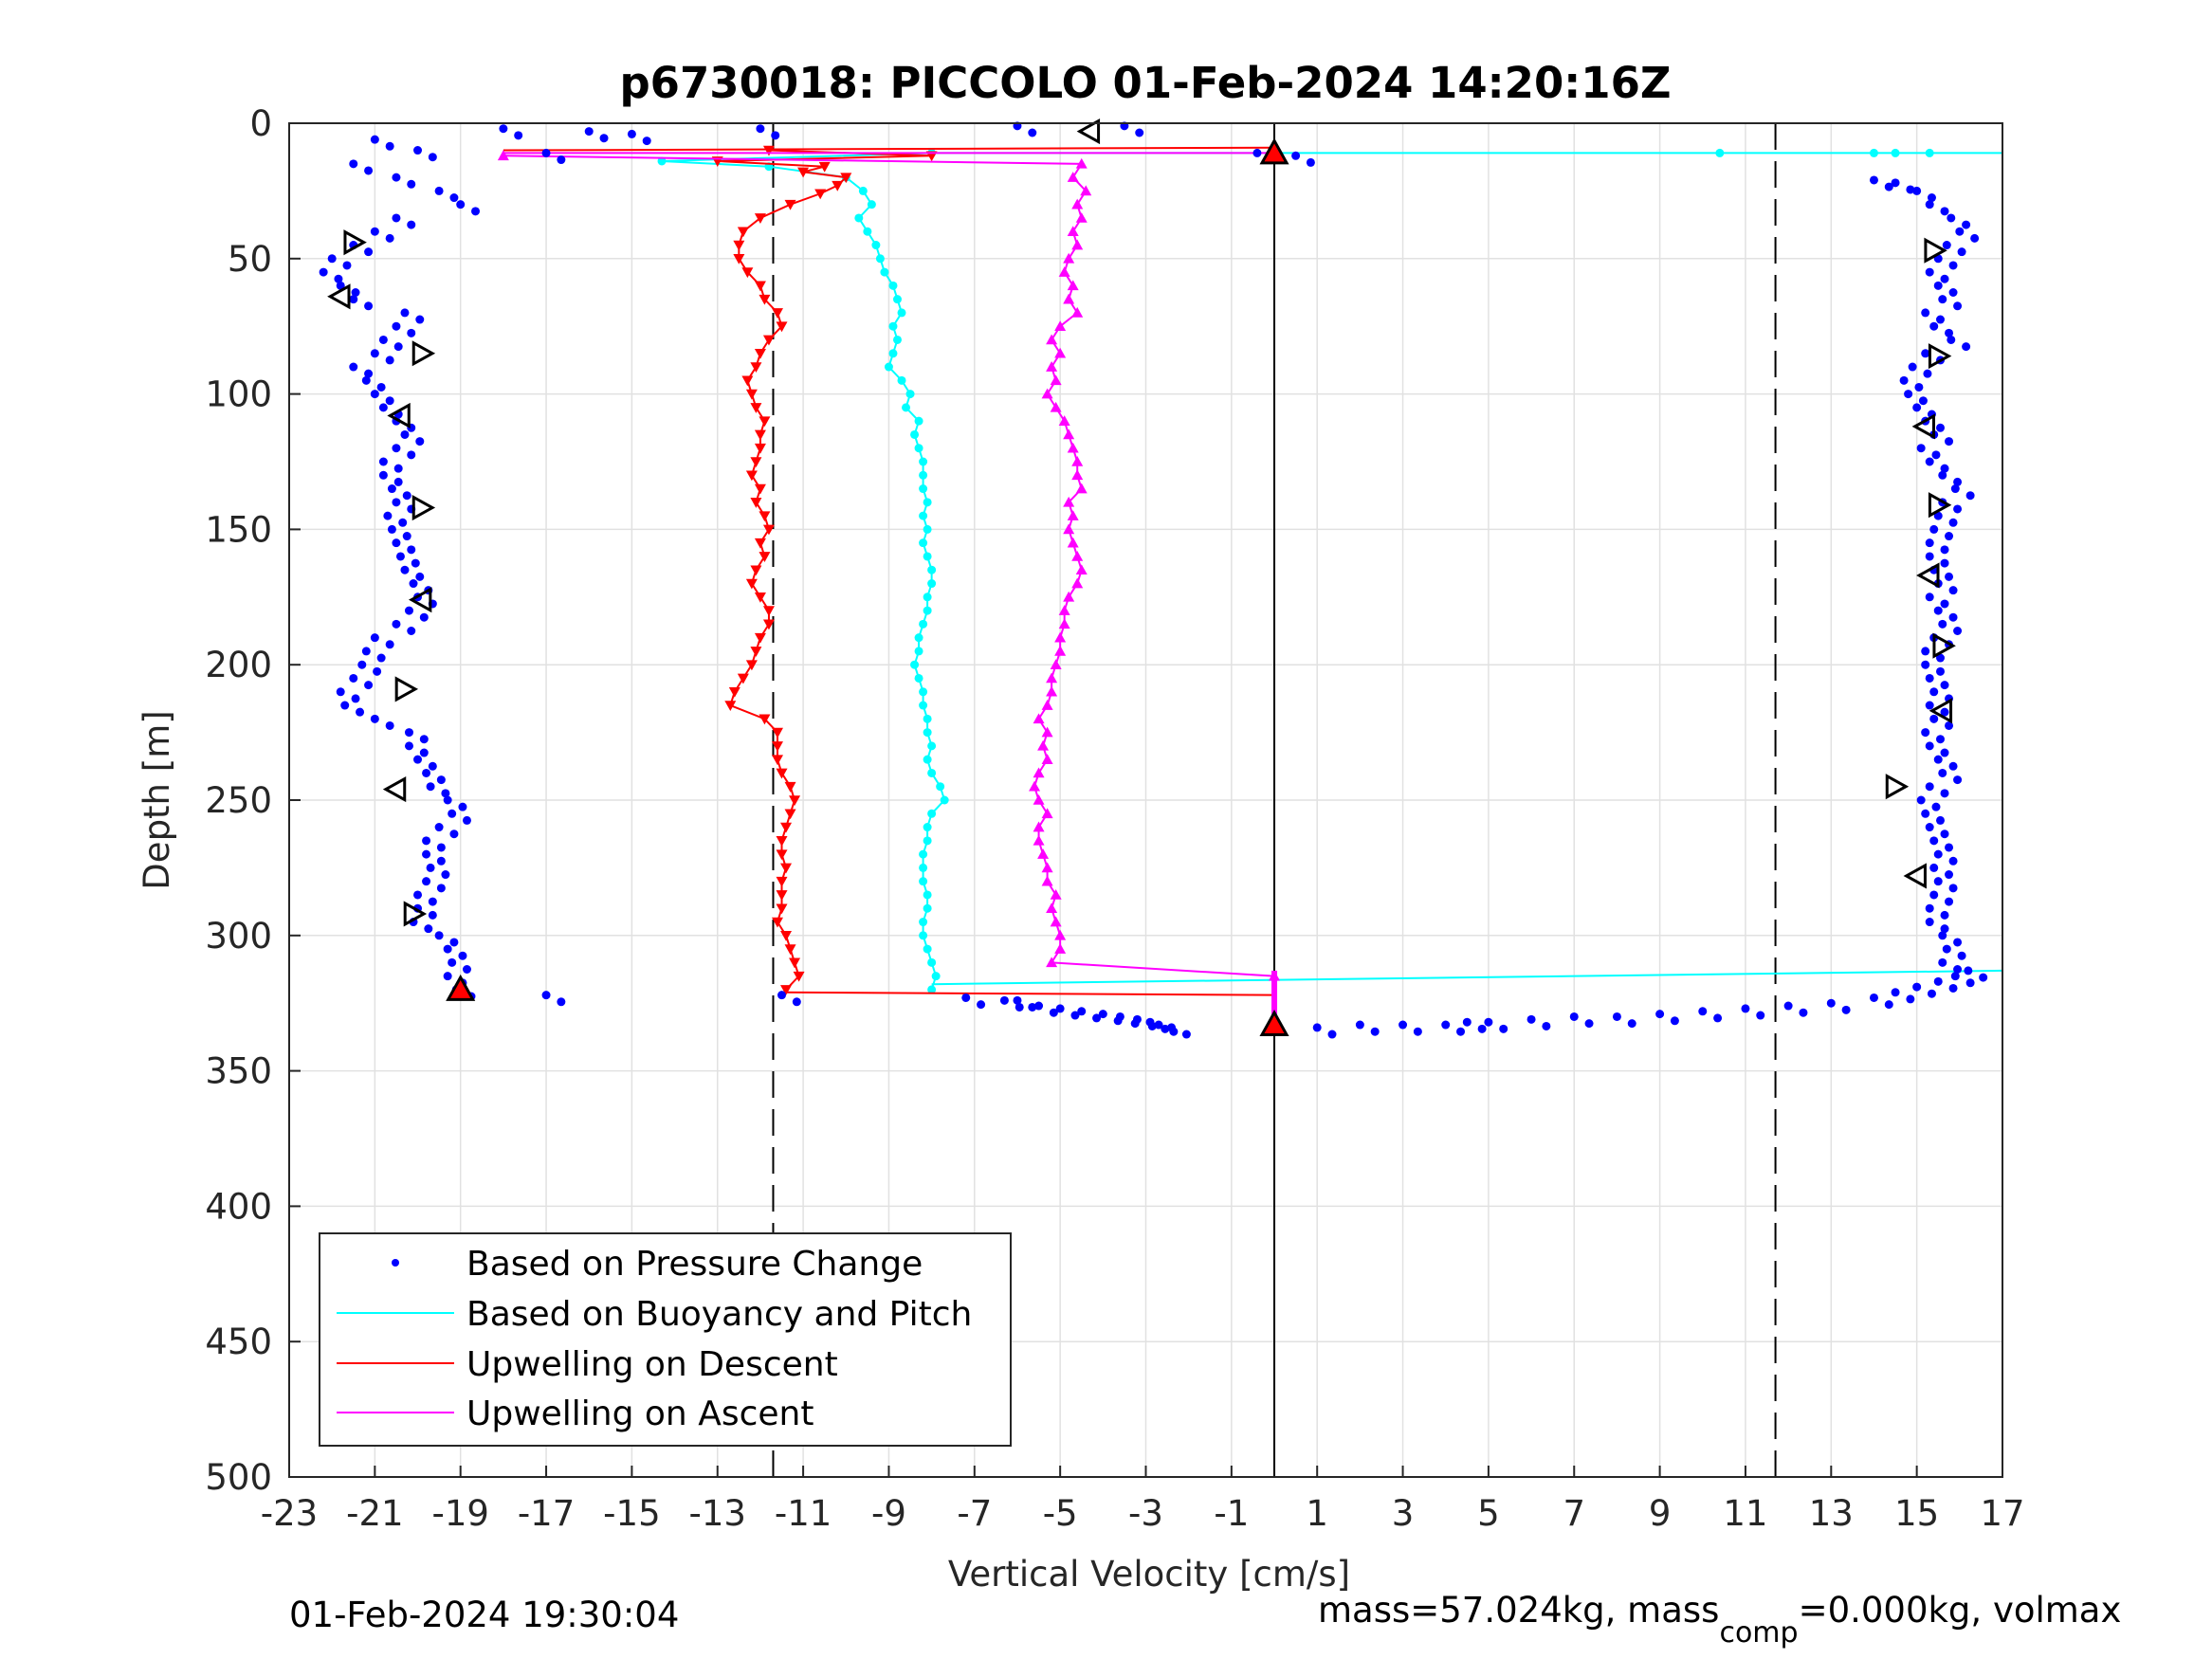 This screenshot has height=1659, width=2212. Describe the element at coordinates (1745, 1513) in the screenshot. I see `x-tick-label: 11` at that location.